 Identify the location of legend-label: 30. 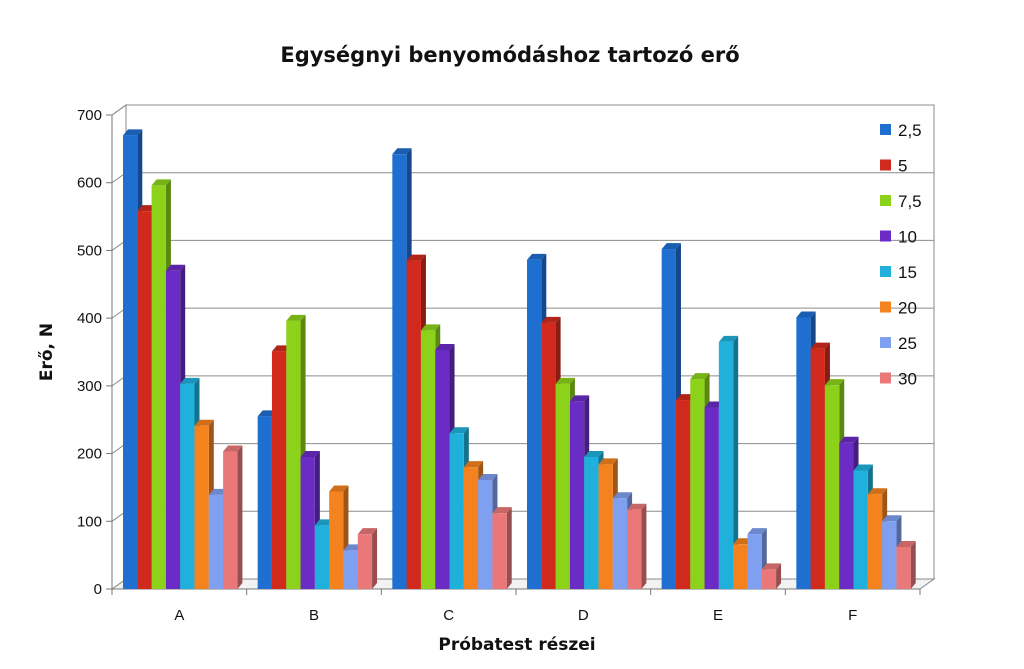
(907, 379).